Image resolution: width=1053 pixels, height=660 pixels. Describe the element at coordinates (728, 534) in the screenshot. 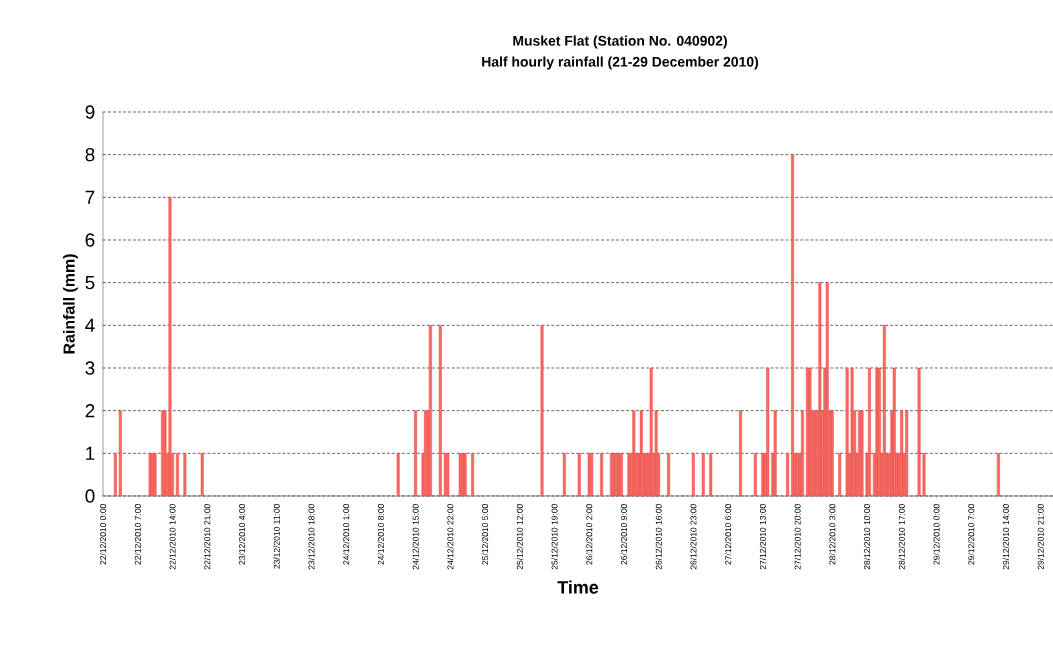

I see `x-tick-label: 27/12/2010 6:00` at that location.